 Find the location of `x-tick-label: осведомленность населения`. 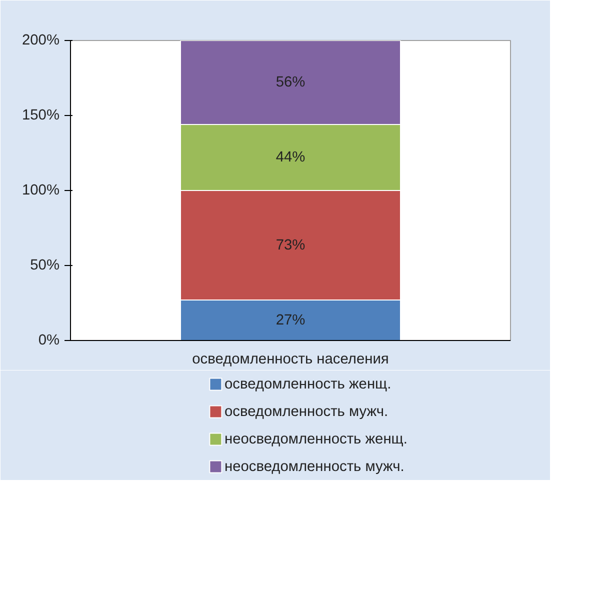

x-tick-label: осведомленность населения is located at coordinates (290, 360).